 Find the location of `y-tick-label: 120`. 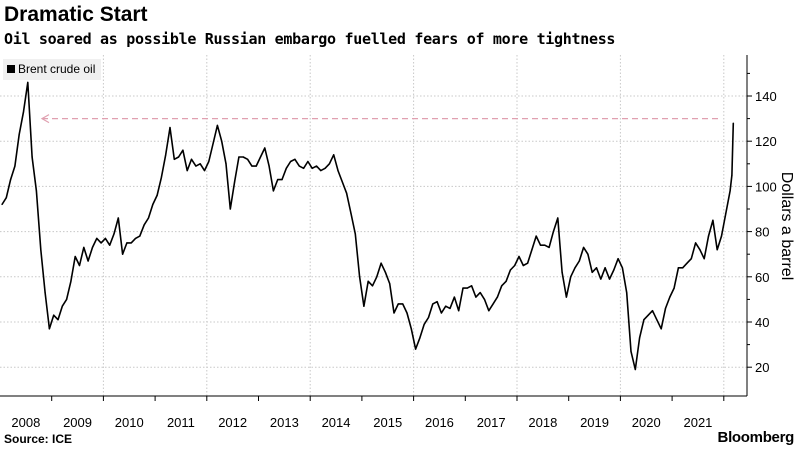

y-tick-label: 120 is located at coordinates (766, 141).